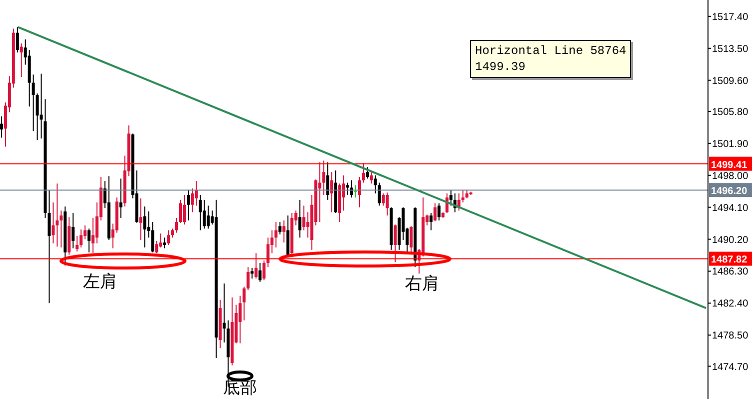 This screenshot has height=399, width=752. What do you see at coordinates (729, 192) in the screenshot?
I see `ref-line-label: 1496.20` at bounding box center [729, 192].